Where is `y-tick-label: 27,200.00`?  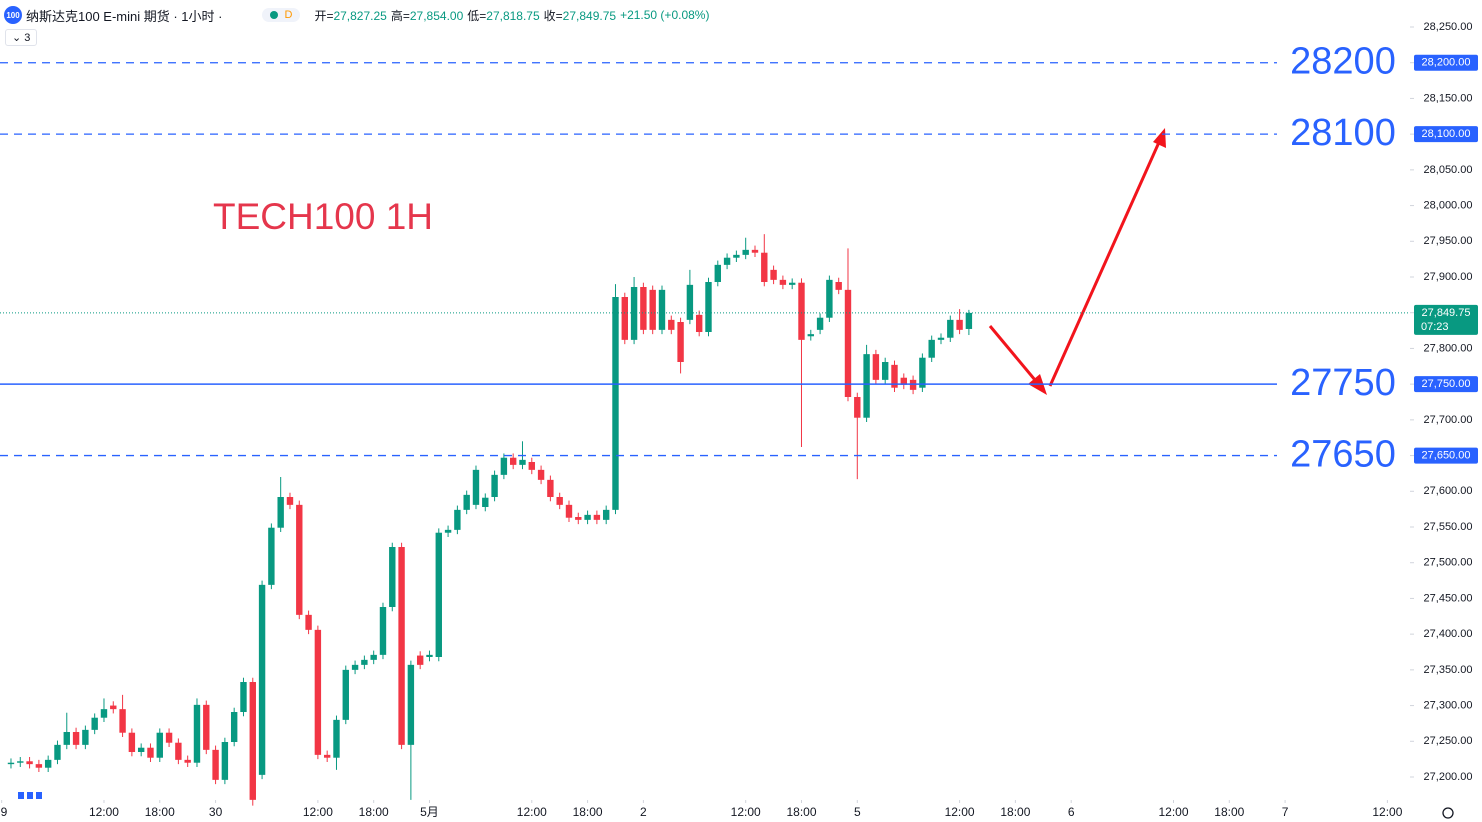 y-tick-label: 27,200.00 is located at coordinates (1448, 777).